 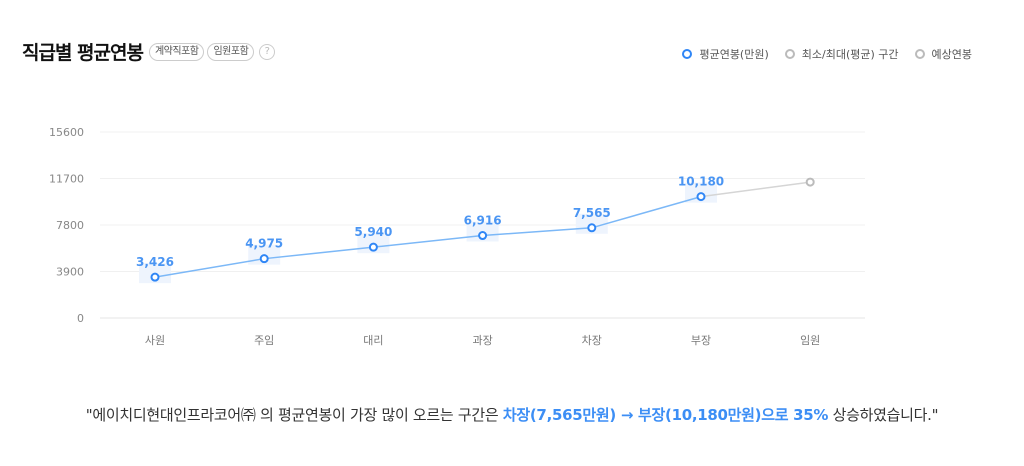 I want to click on chart-legend: 평균연봉(만원) 최소/최대(평균) 구간 예상연봉, so click(x=819, y=54).